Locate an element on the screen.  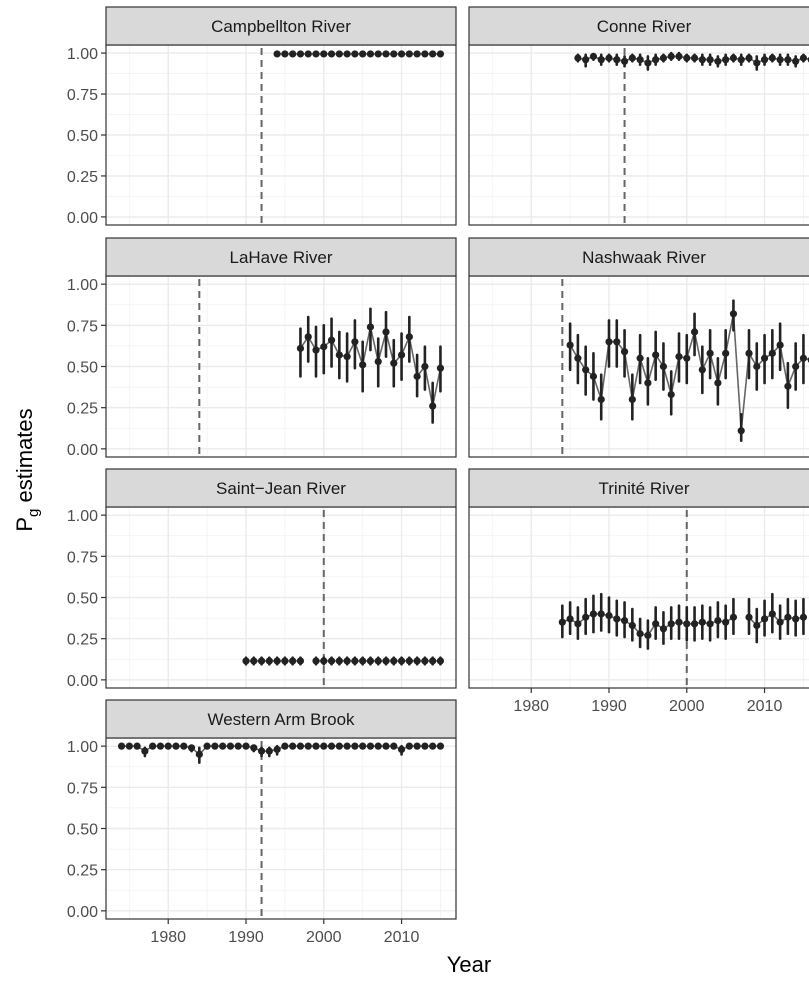
panel-4: Saint−Jean River 0.00 0.25 0.50 0.75 1.00 is located at coordinates (262, 579).